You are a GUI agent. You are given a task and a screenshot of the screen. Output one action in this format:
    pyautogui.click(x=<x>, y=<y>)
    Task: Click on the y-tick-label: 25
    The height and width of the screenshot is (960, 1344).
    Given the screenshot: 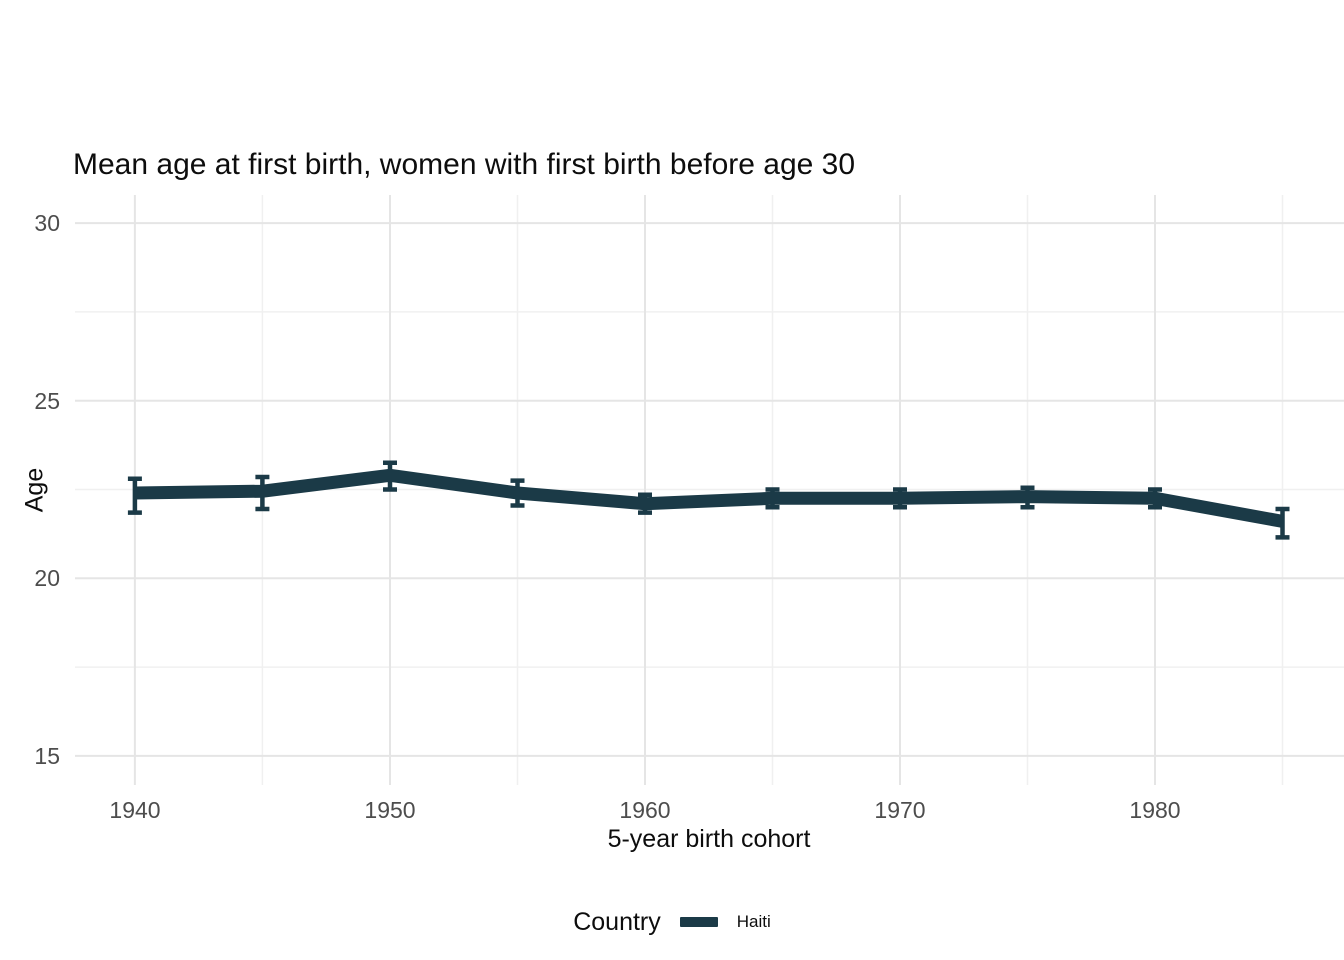 What is the action you would take?
    pyautogui.click(x=47, y=401)
    